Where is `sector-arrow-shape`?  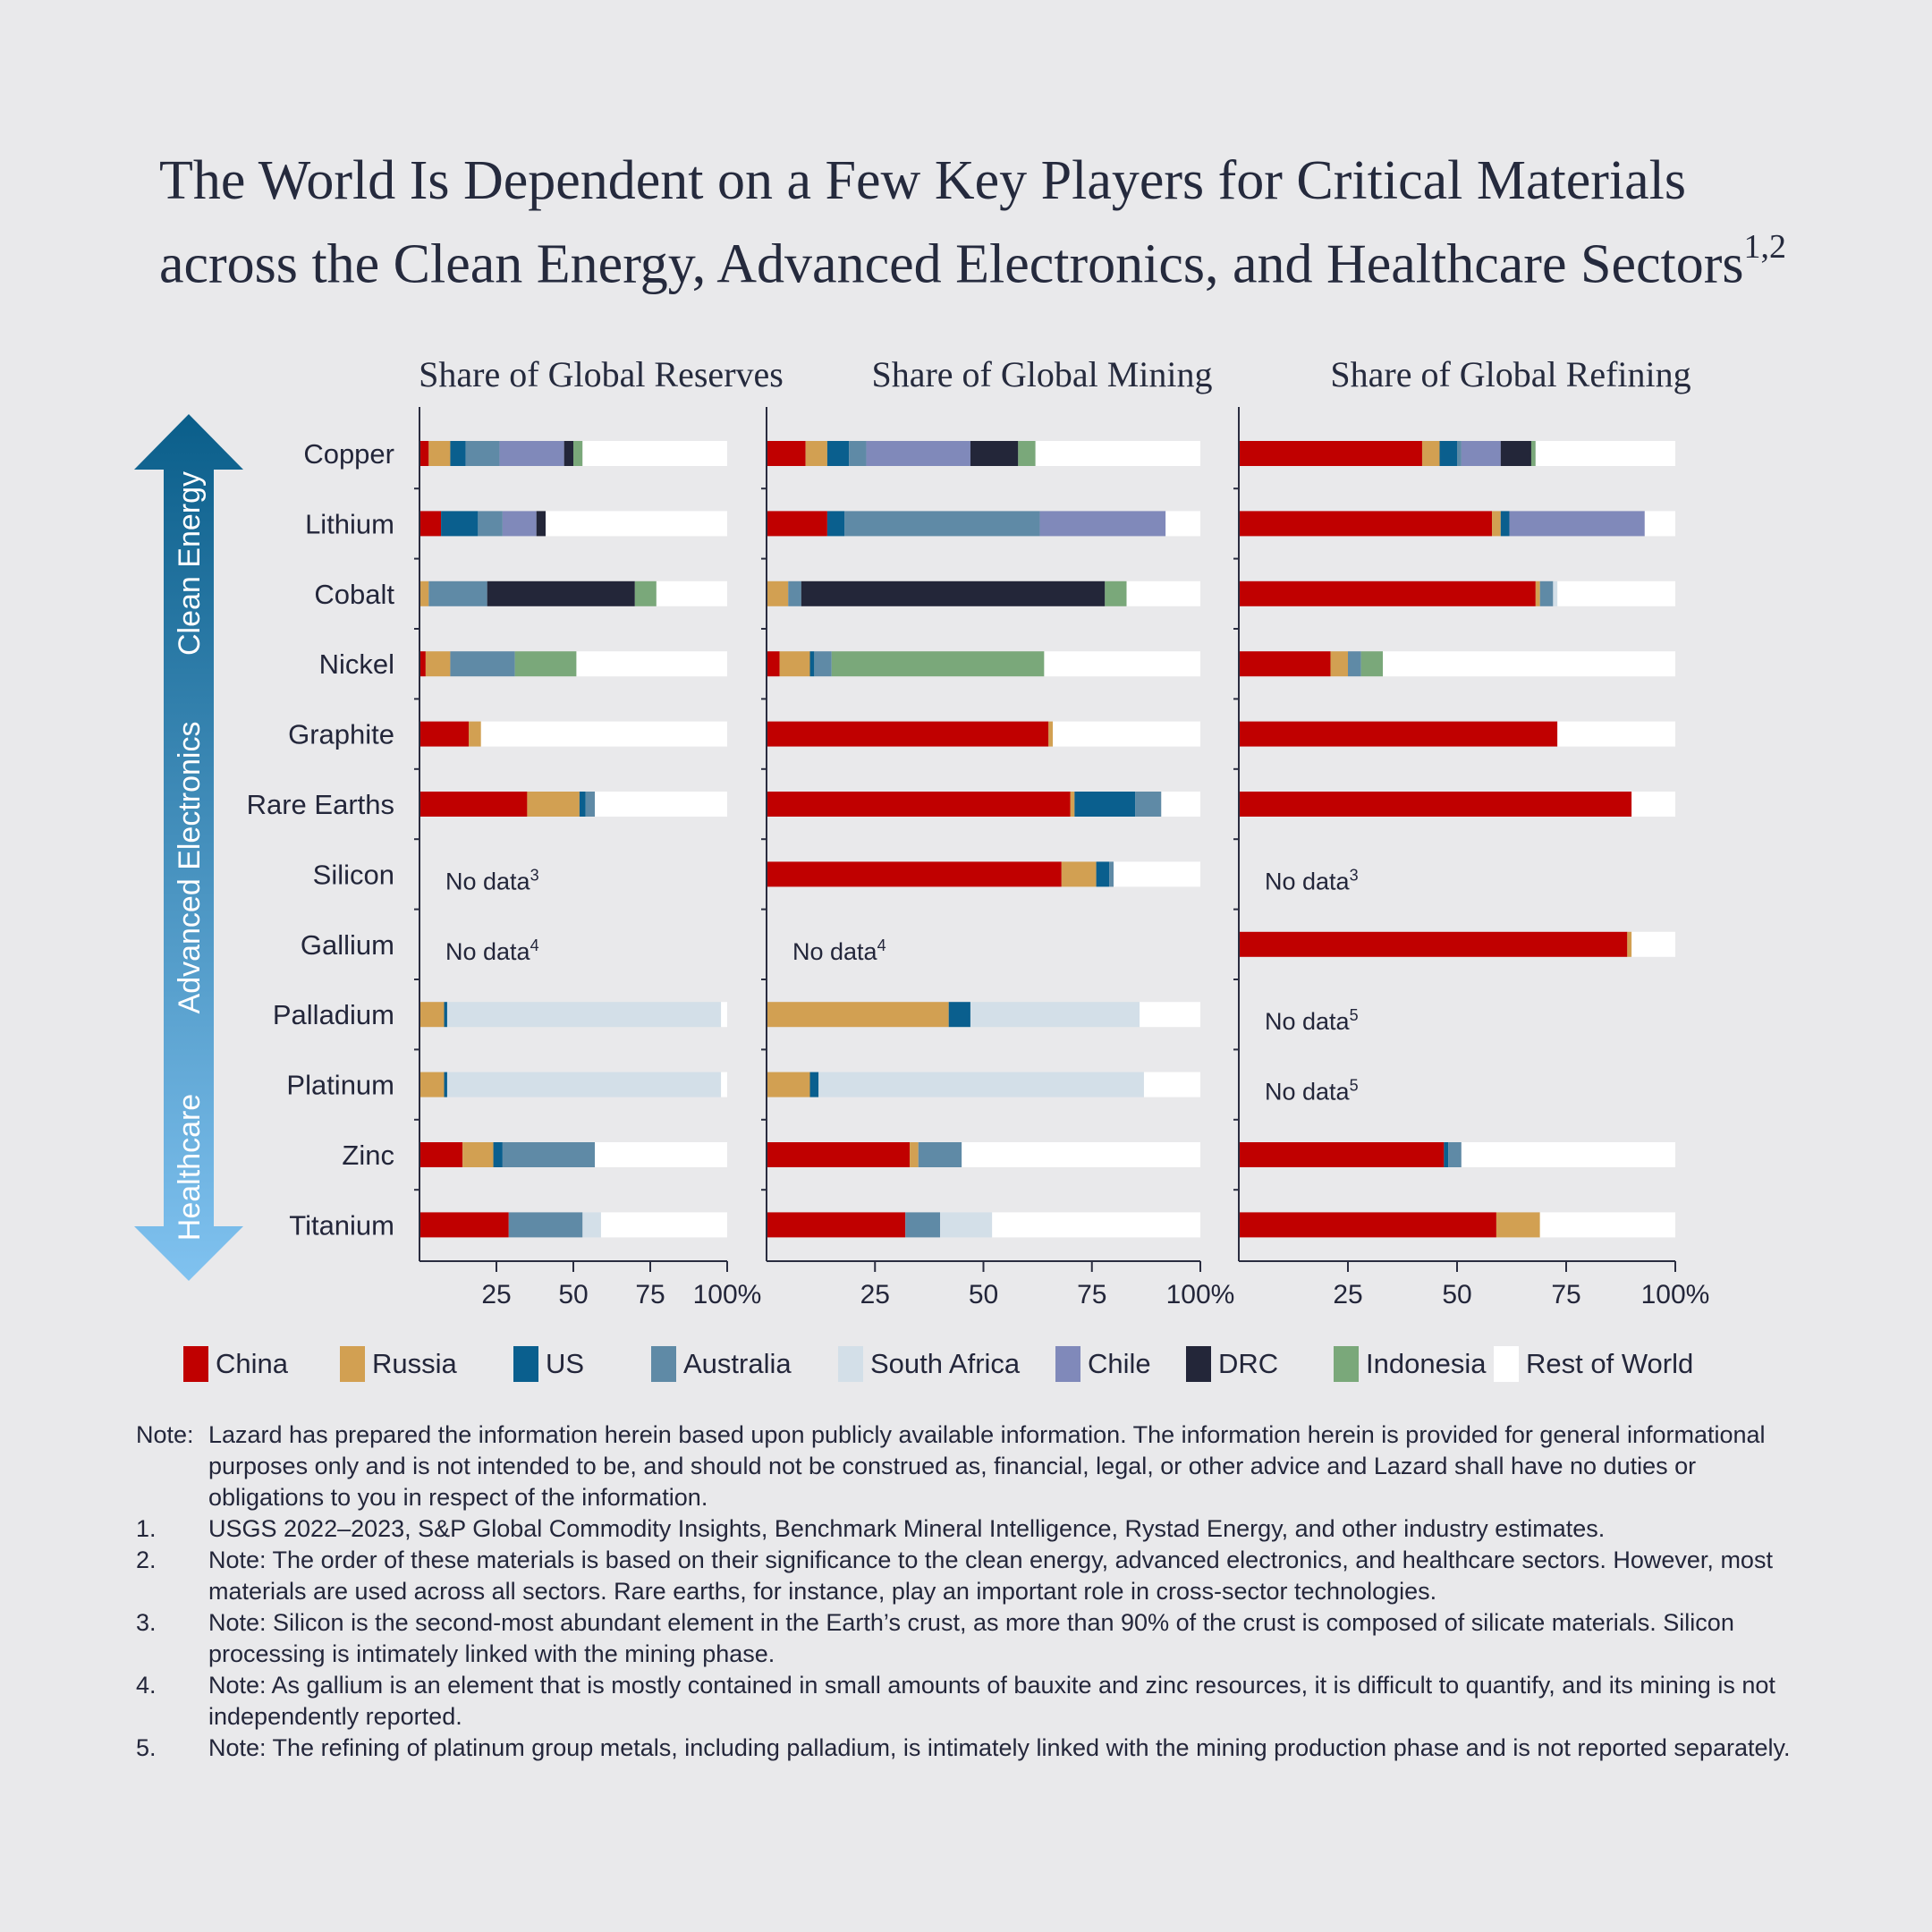
sector-arrow-shape is located at coordinates (188, 847).